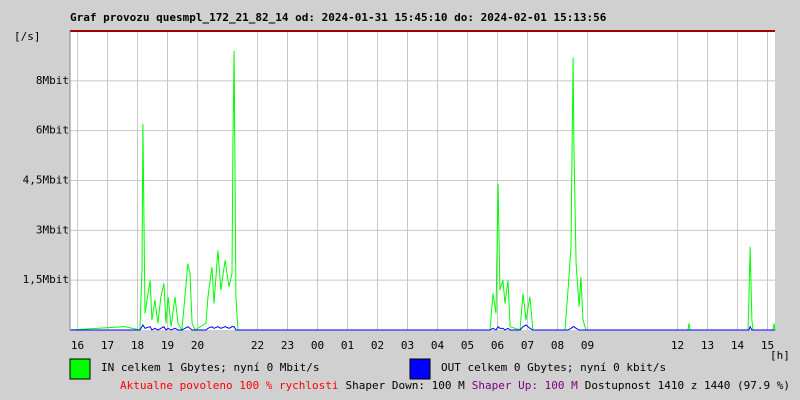 This screenshot has width=800, height=400. Describe the element at coordinates (229, 385) in the screenshot. I see `footer-item: Aktualne povoleno 100 % rychlosti` at that location.